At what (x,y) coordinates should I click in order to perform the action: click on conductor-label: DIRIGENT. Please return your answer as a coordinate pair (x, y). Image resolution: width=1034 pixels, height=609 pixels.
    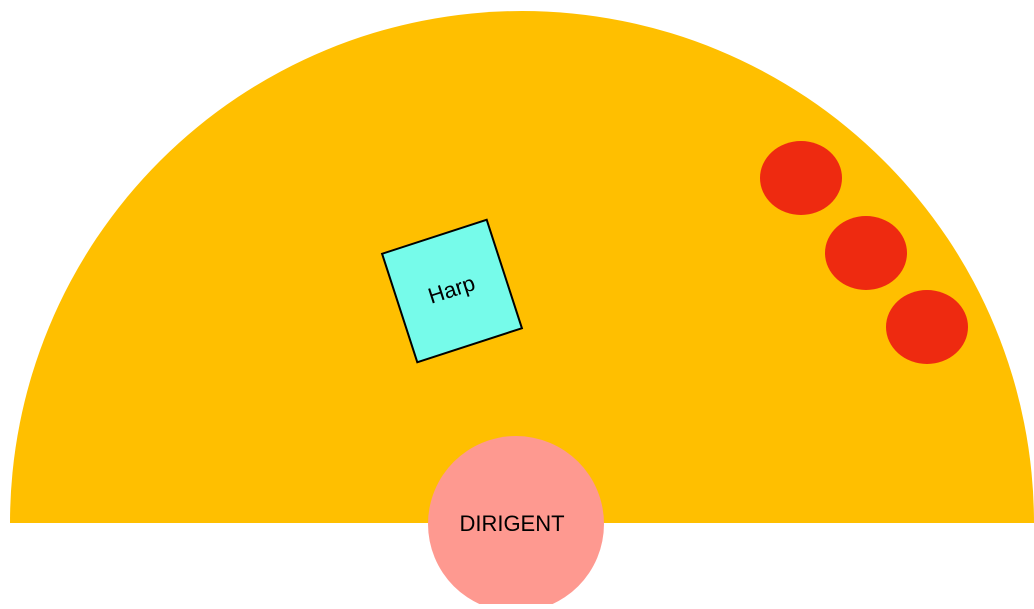
    Looking at the image, I should click on (511, 523).